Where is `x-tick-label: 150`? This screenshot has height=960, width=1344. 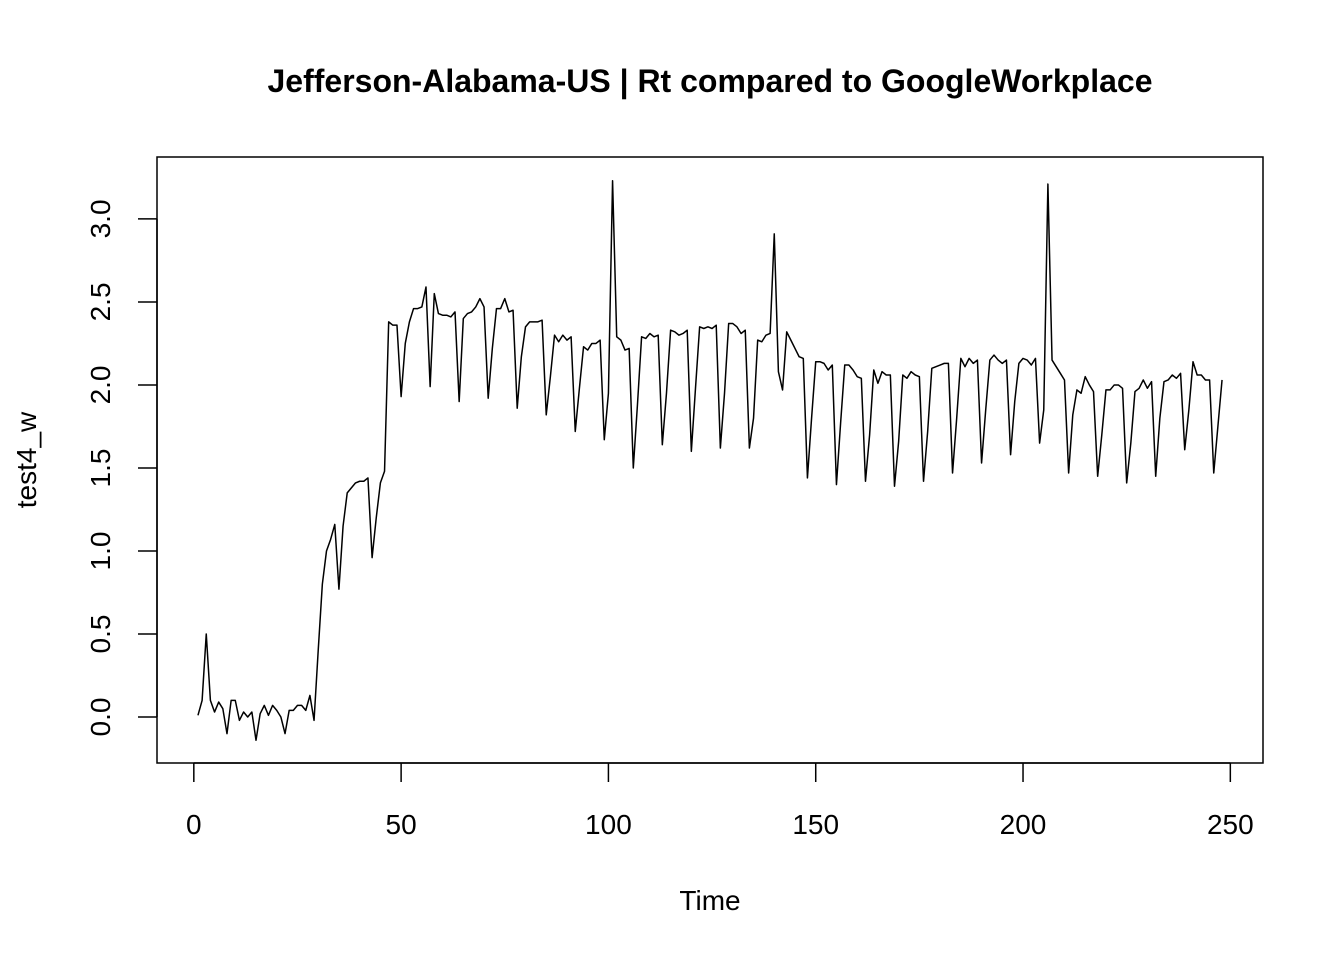 x-tick-label: 150 is located at coordinates (815, 824).